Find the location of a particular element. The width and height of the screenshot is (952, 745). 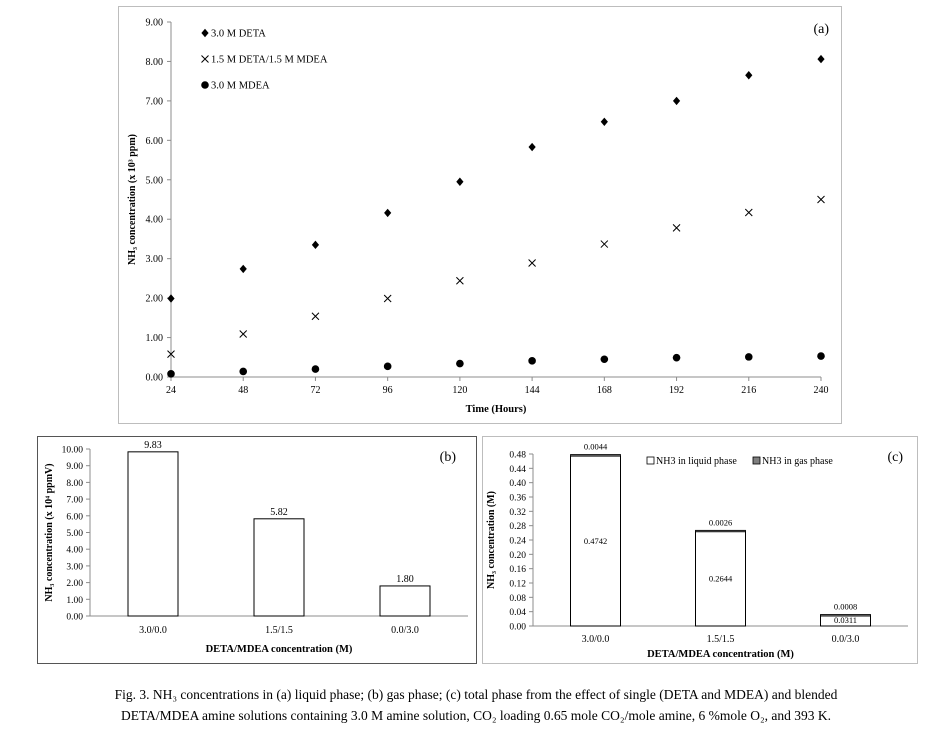

x-tick-label: 24 is located at coordinates (171, 390).